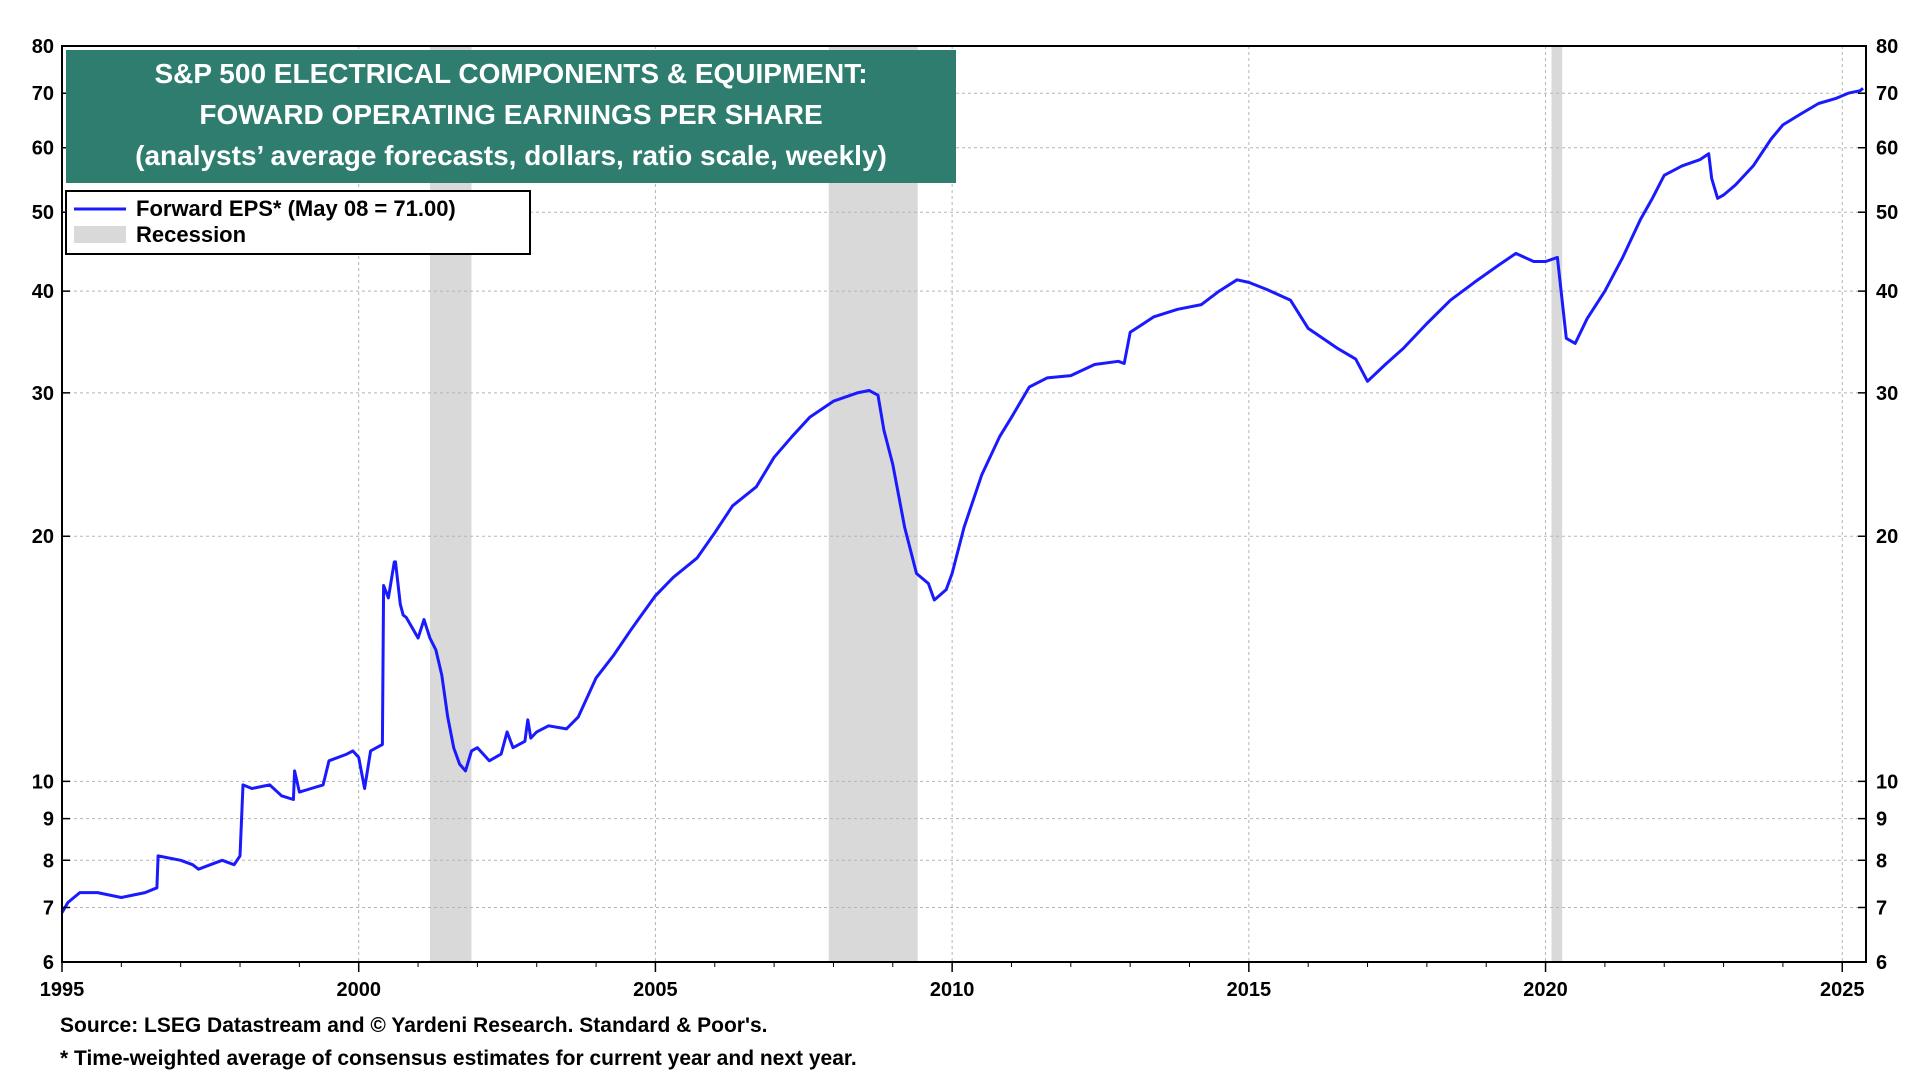  Describe the element at coordinates (1881, 908) in the screenshot. I see `y-tick-label-right: 7` at that location.